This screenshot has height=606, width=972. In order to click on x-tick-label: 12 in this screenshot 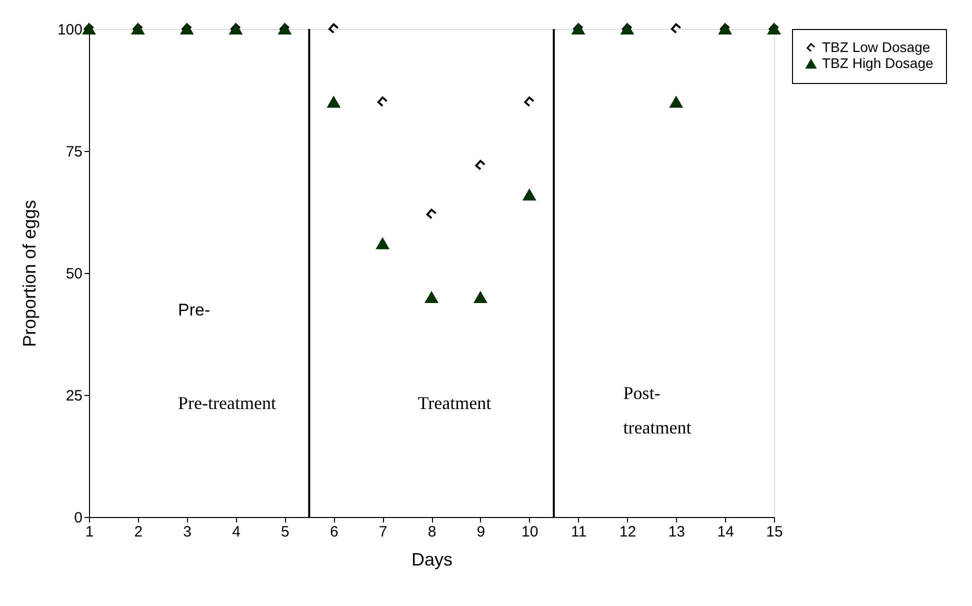, I will do `click(627, 532)`.